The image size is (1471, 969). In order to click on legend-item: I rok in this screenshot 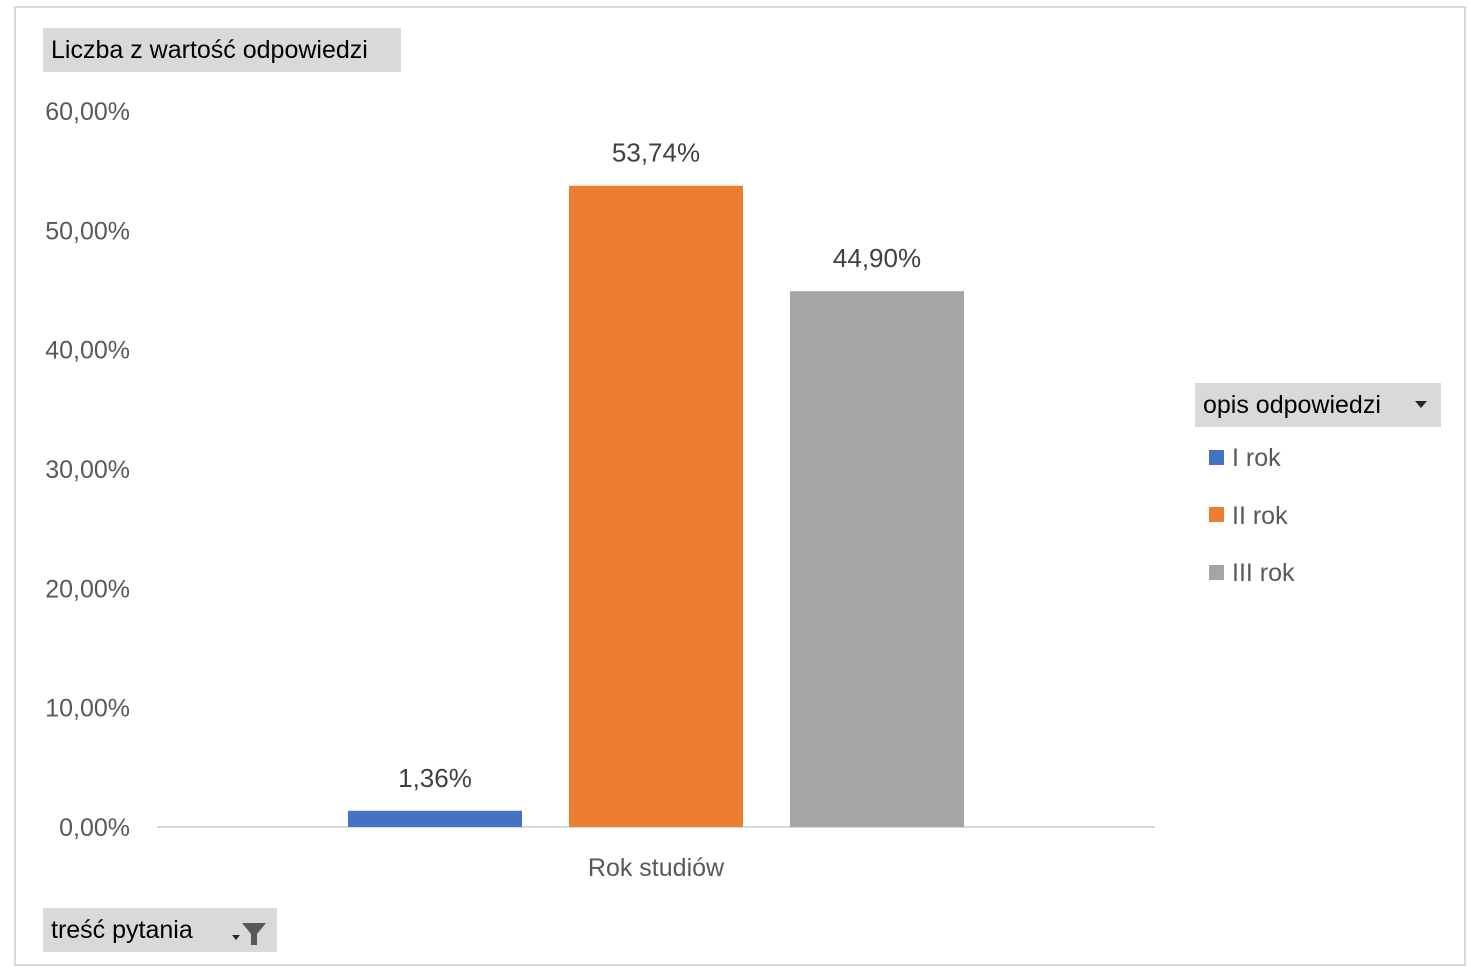, I will do `click(1245, 458)`.